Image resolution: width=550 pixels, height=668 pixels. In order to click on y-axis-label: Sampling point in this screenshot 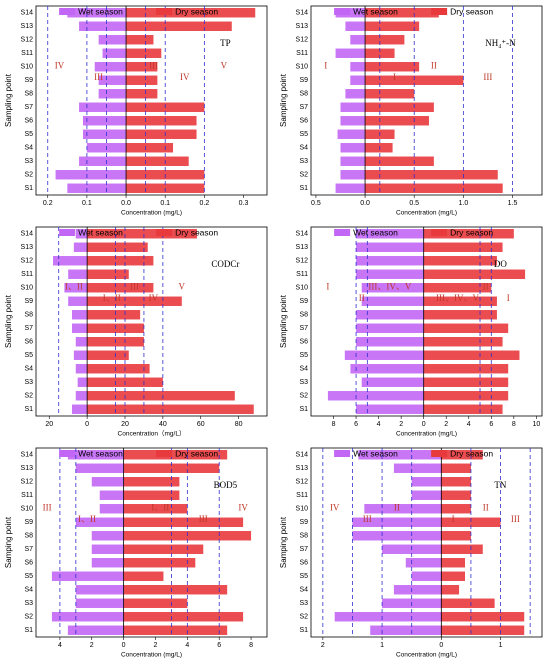, I will do `click(283, 321)`.